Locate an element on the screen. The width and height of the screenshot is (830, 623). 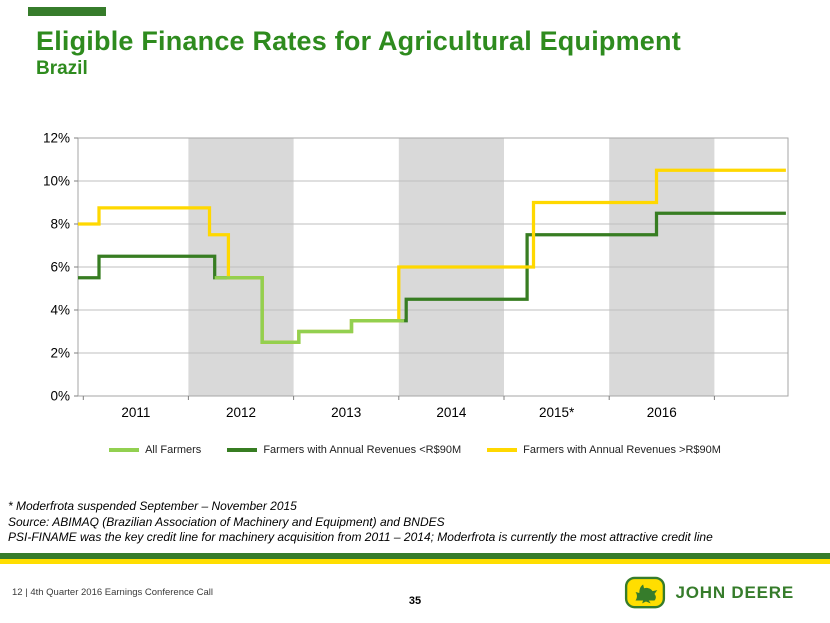
y-axis-label: 4% is located at coordinates (60, 310).